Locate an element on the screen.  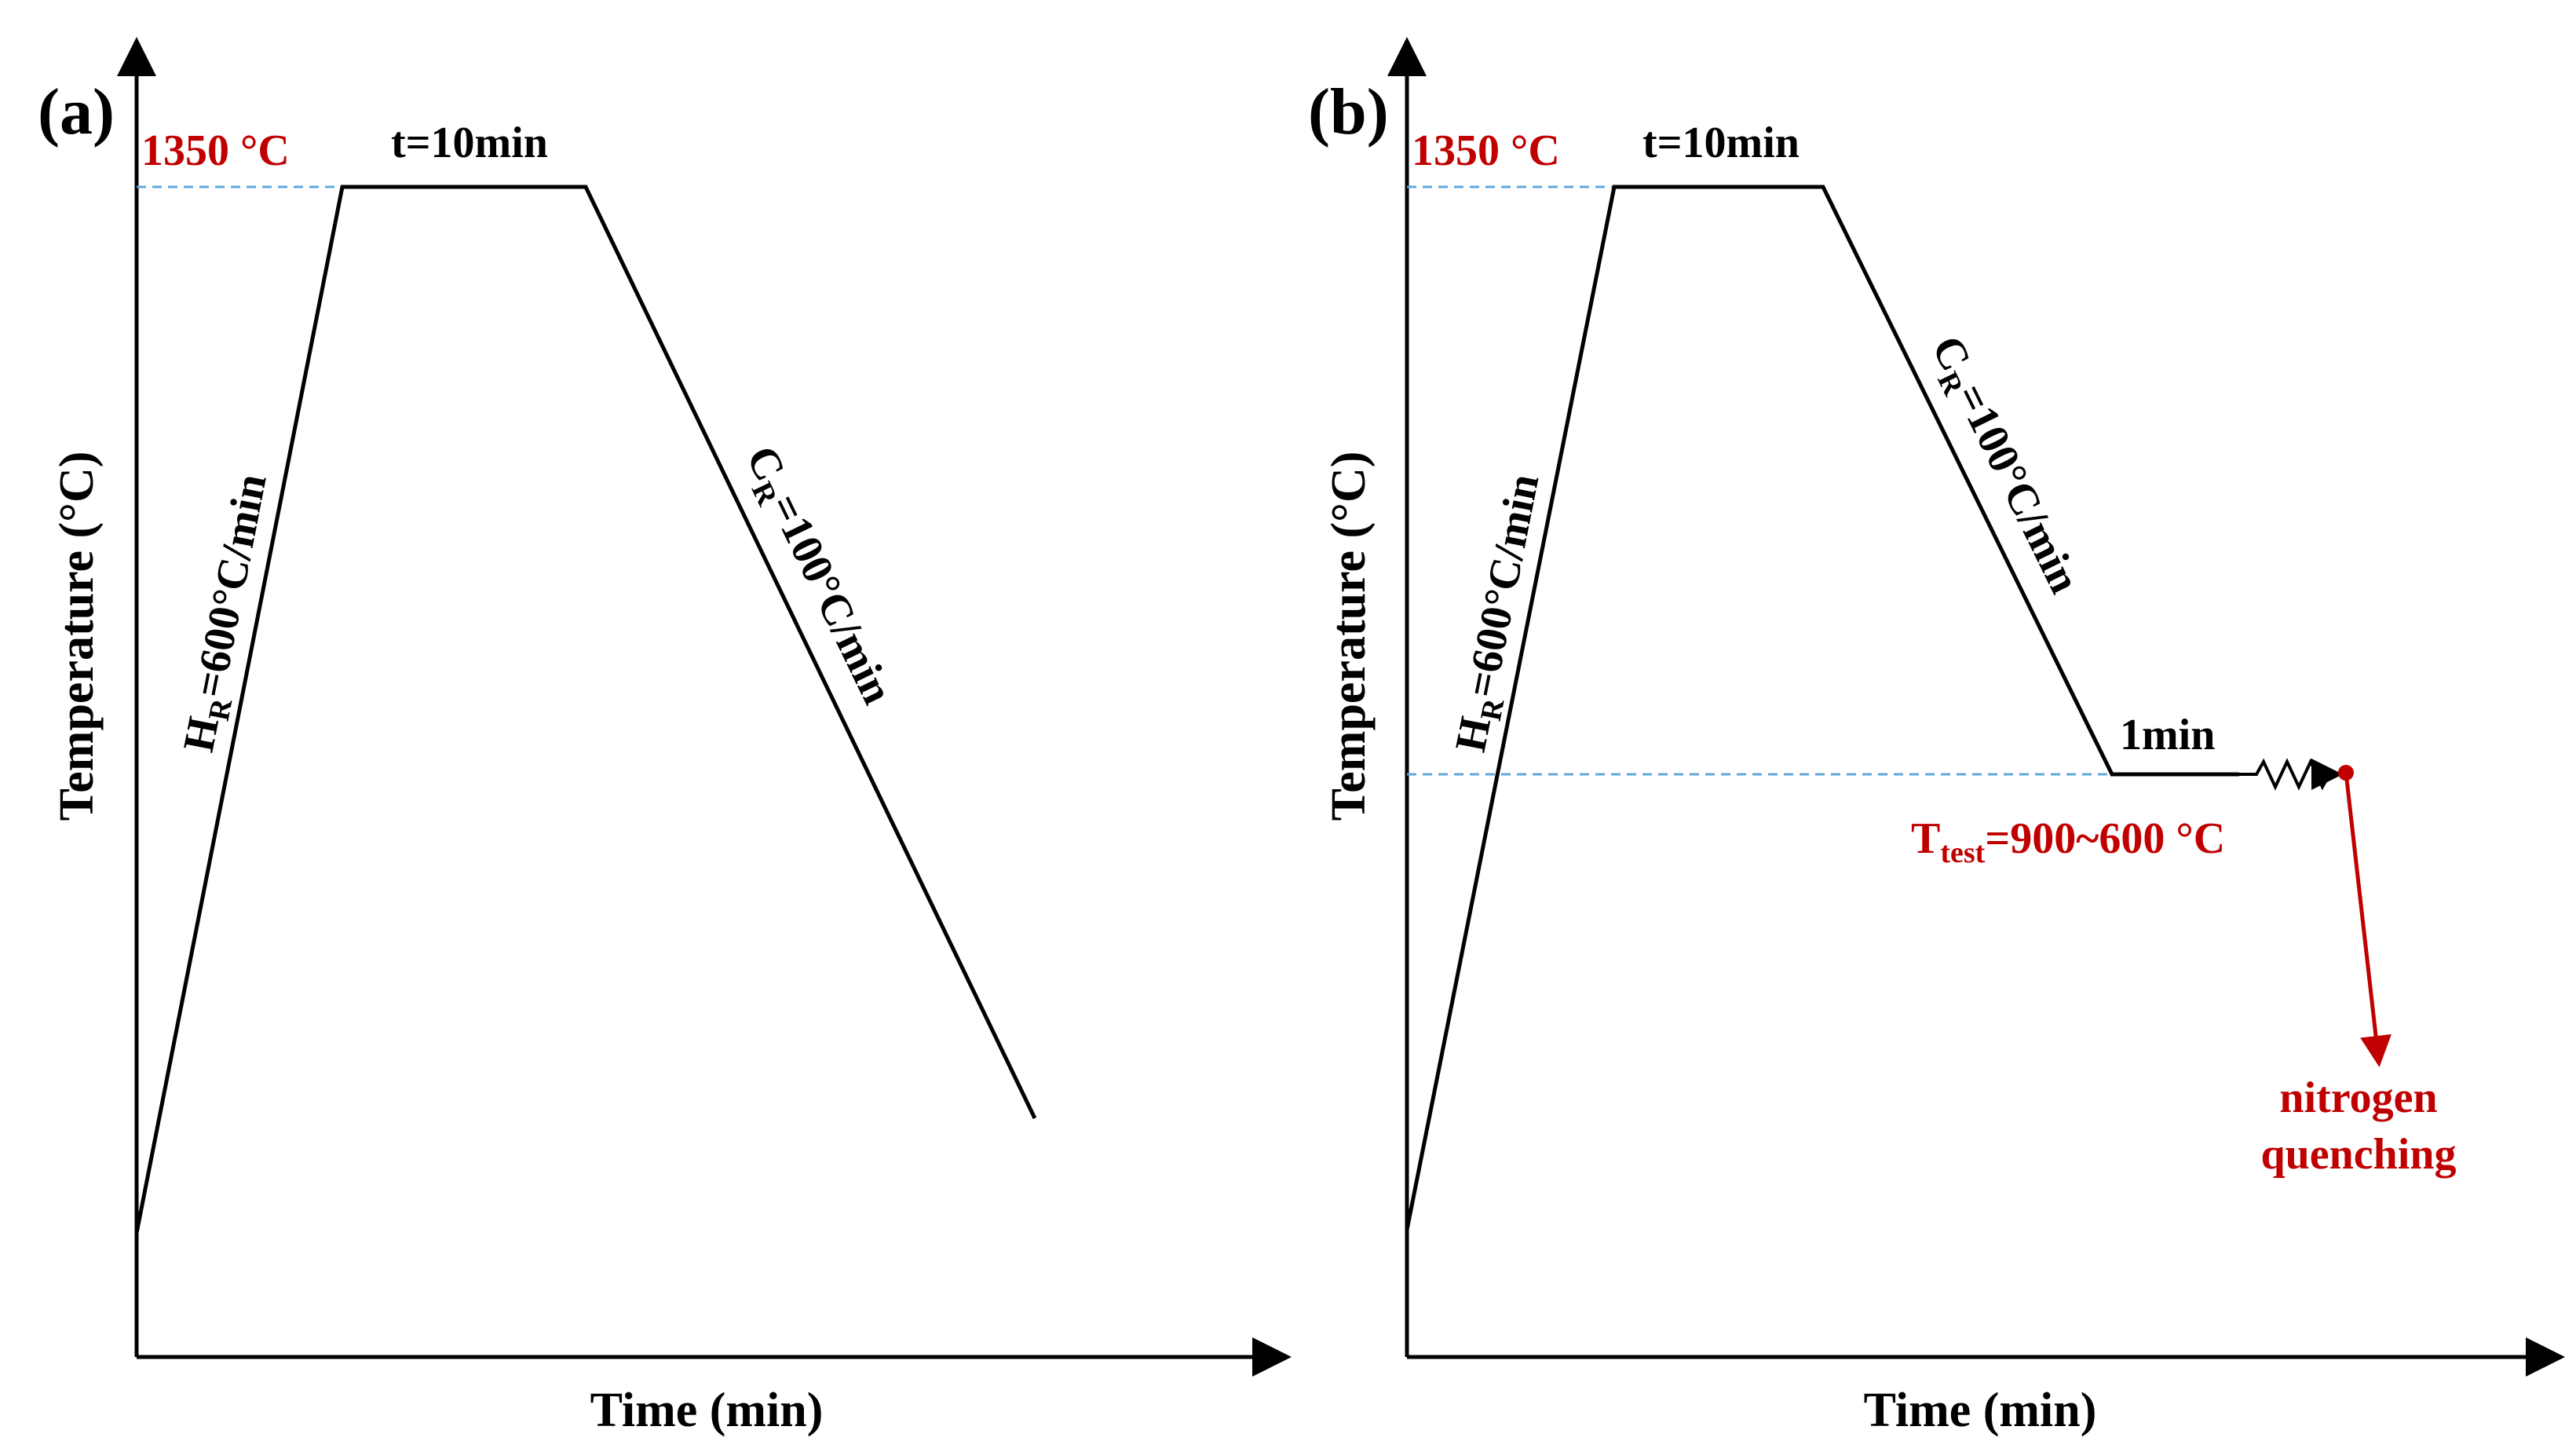
panel-b-isothermal-hold: 1min is located at coordinates (2167, 735).